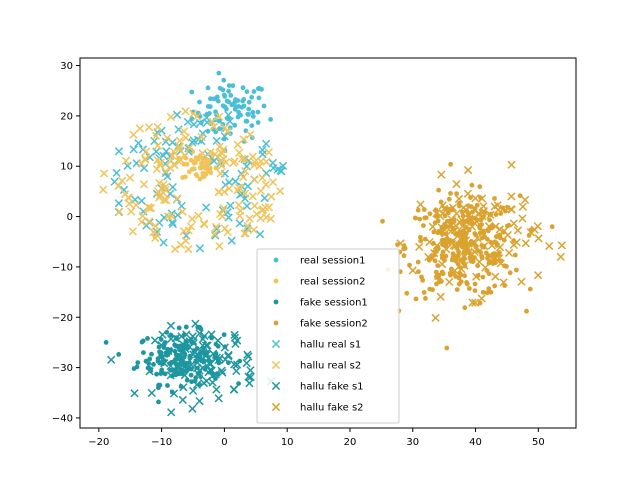 The width and height of the screenshot is (640, 480). Describe the element at coordinates (332, 387) in the screenshot. I see `legend-label: hallu fake s1` at that location.